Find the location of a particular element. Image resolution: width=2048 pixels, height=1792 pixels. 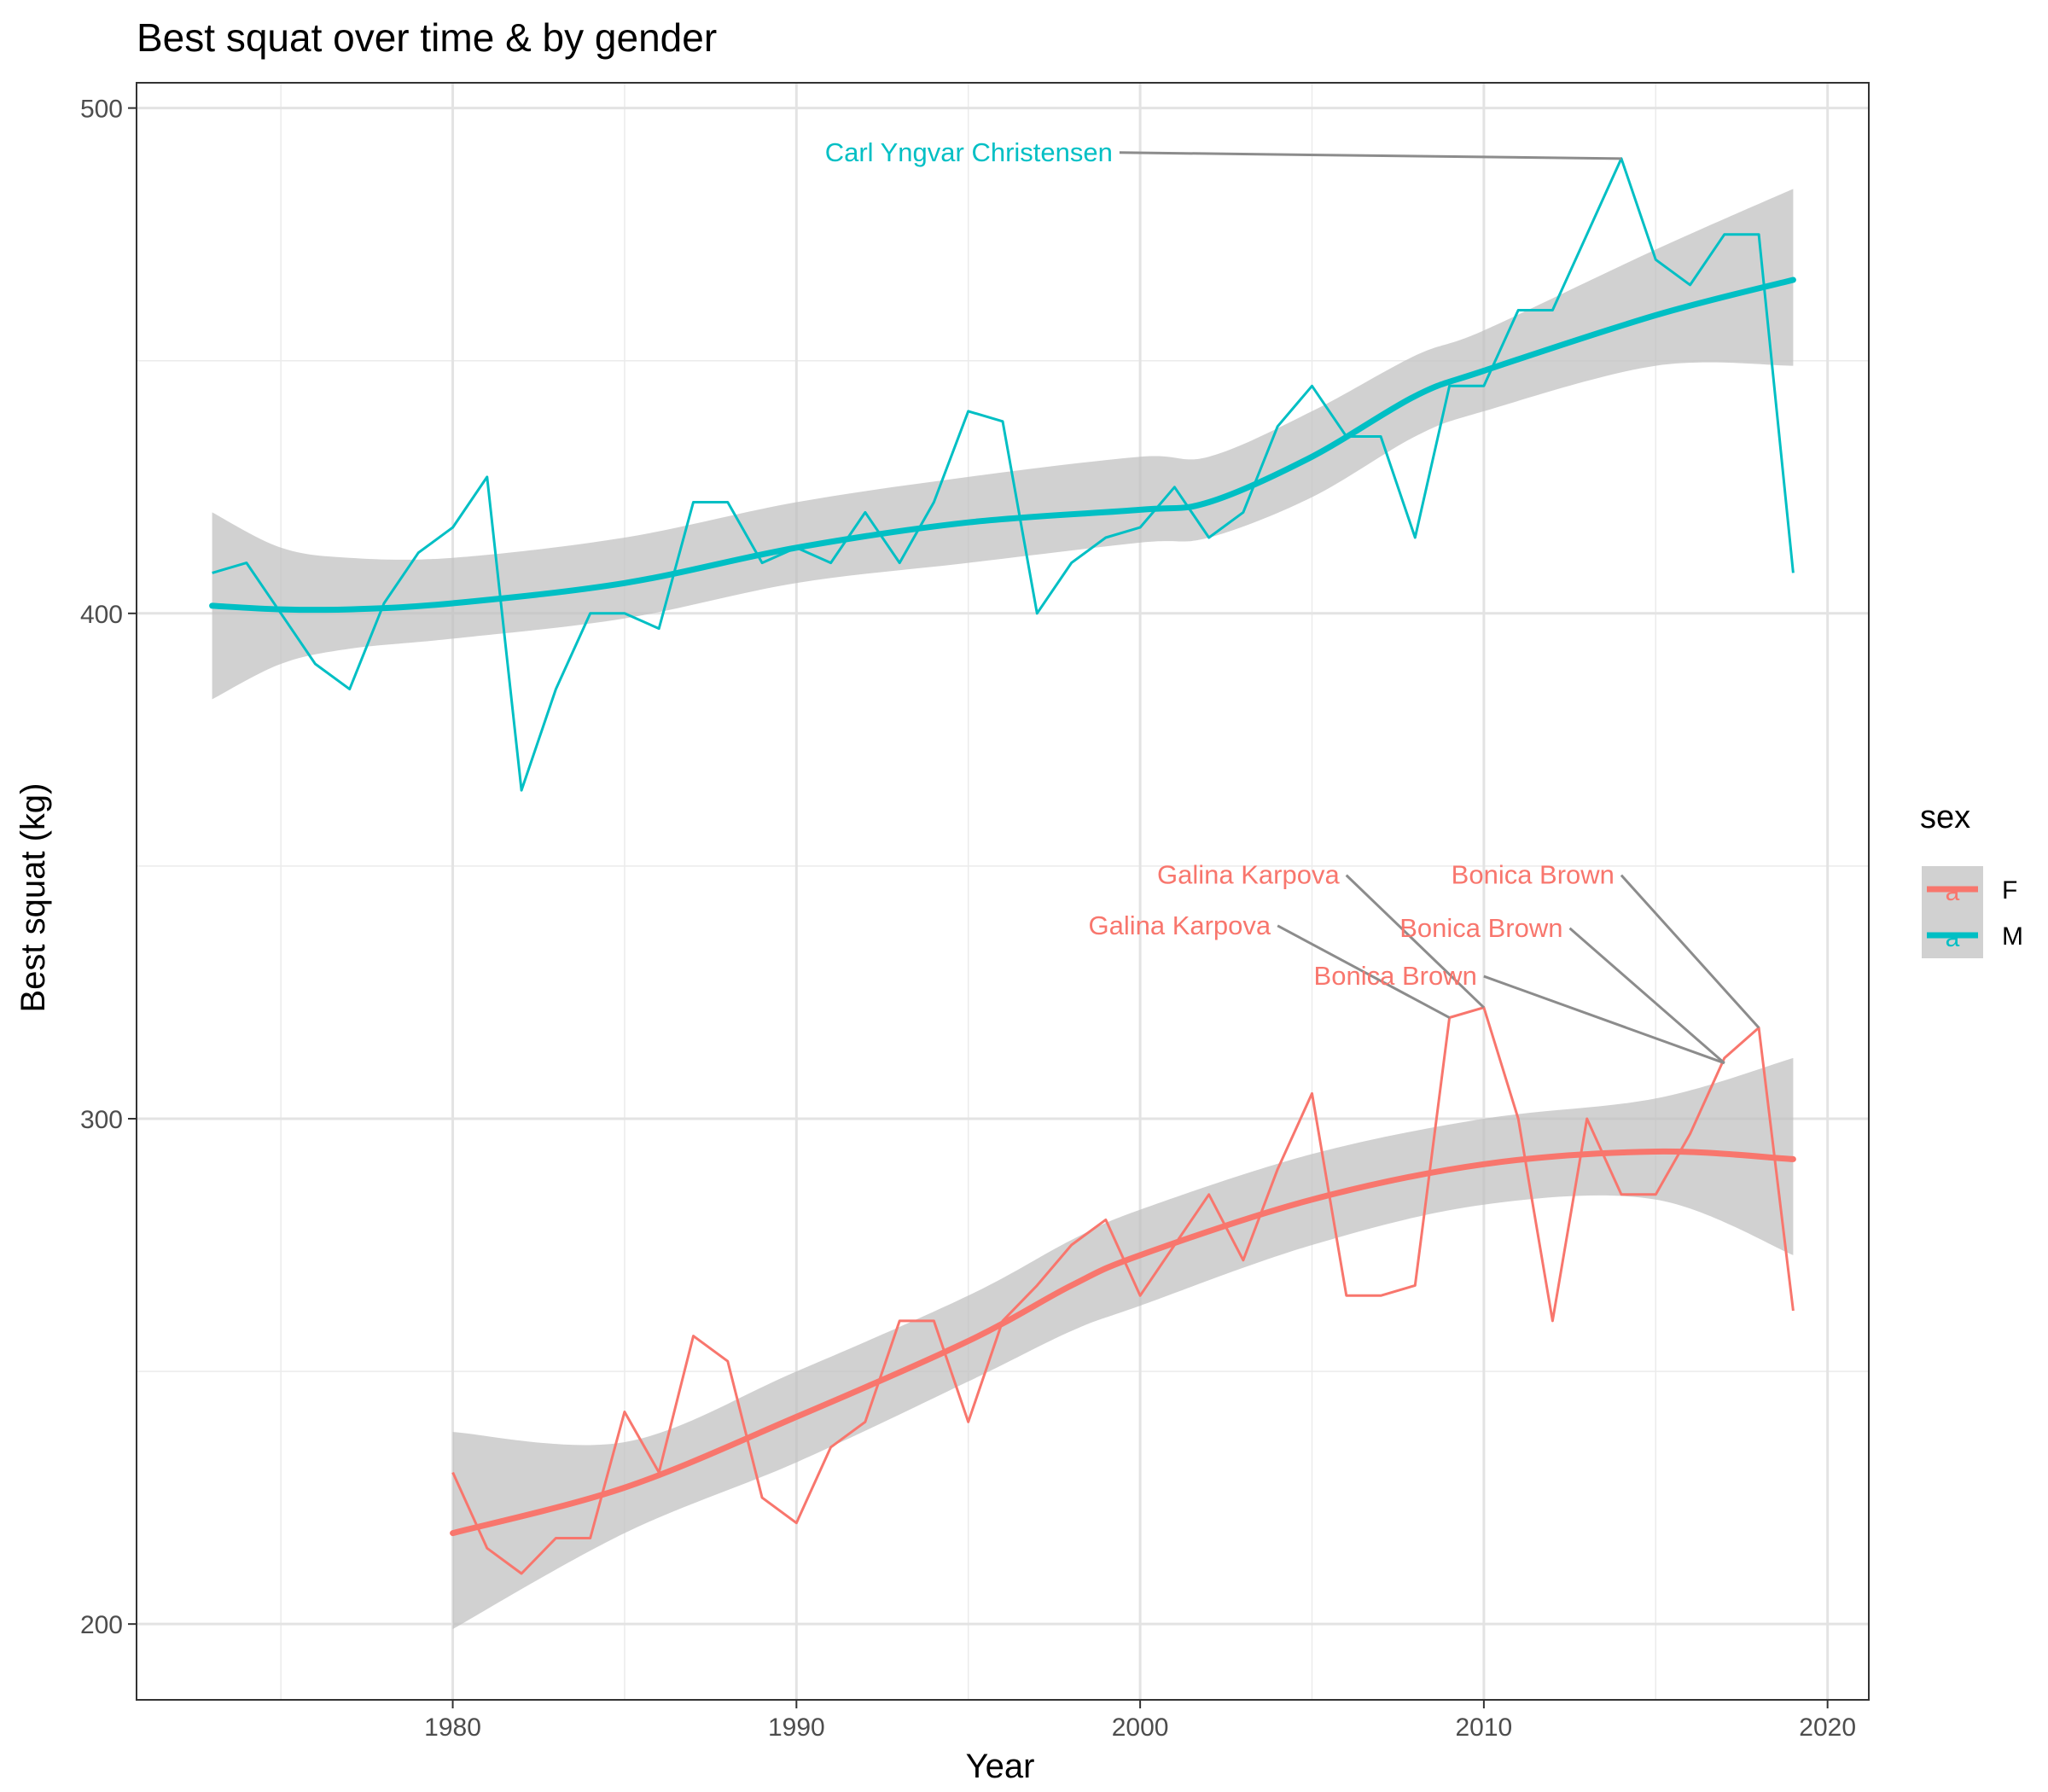

x-tick-label: 2020 is located at coordinates (1828, 1727).